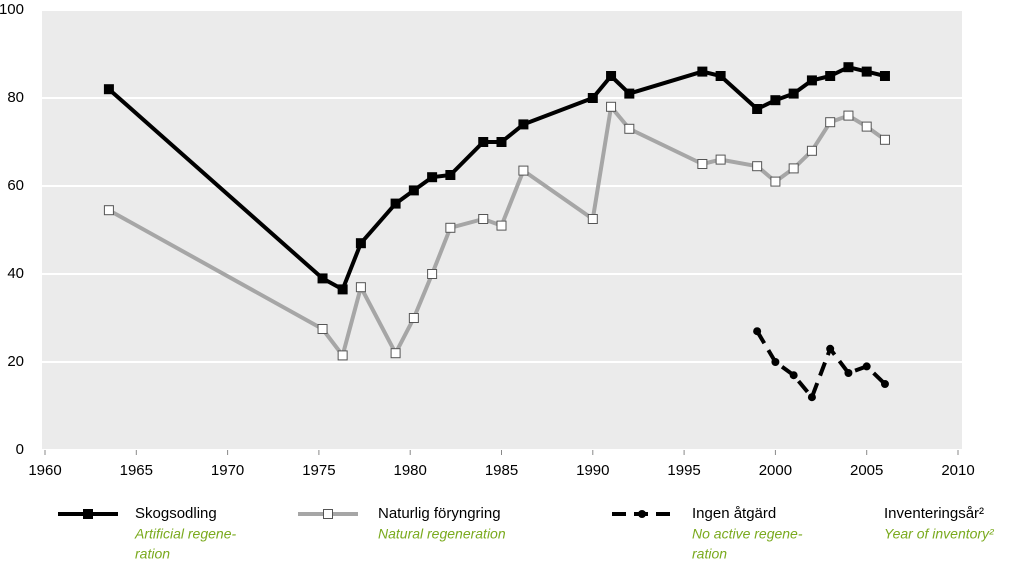  I want to click on y-tick-label: 40, so click(15, 273).